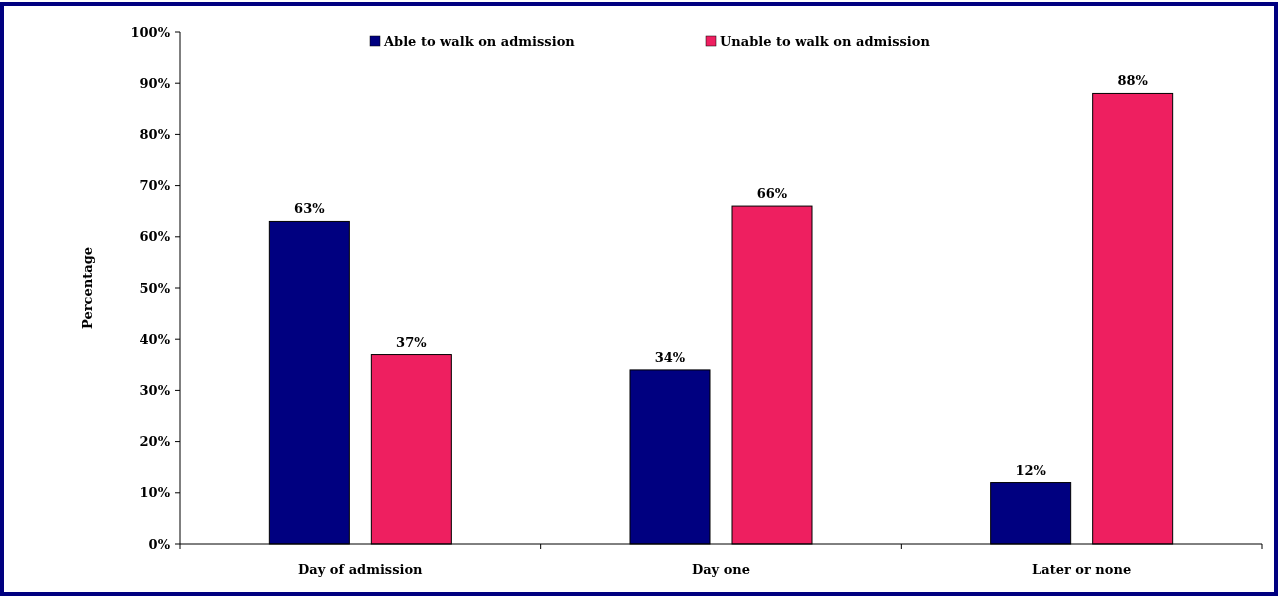 The height and width of the screenshot is (596, 1278). Describe the element at coordinates (155, 83) in the screenshot. I see `y-tick-label: 90%` at that location.